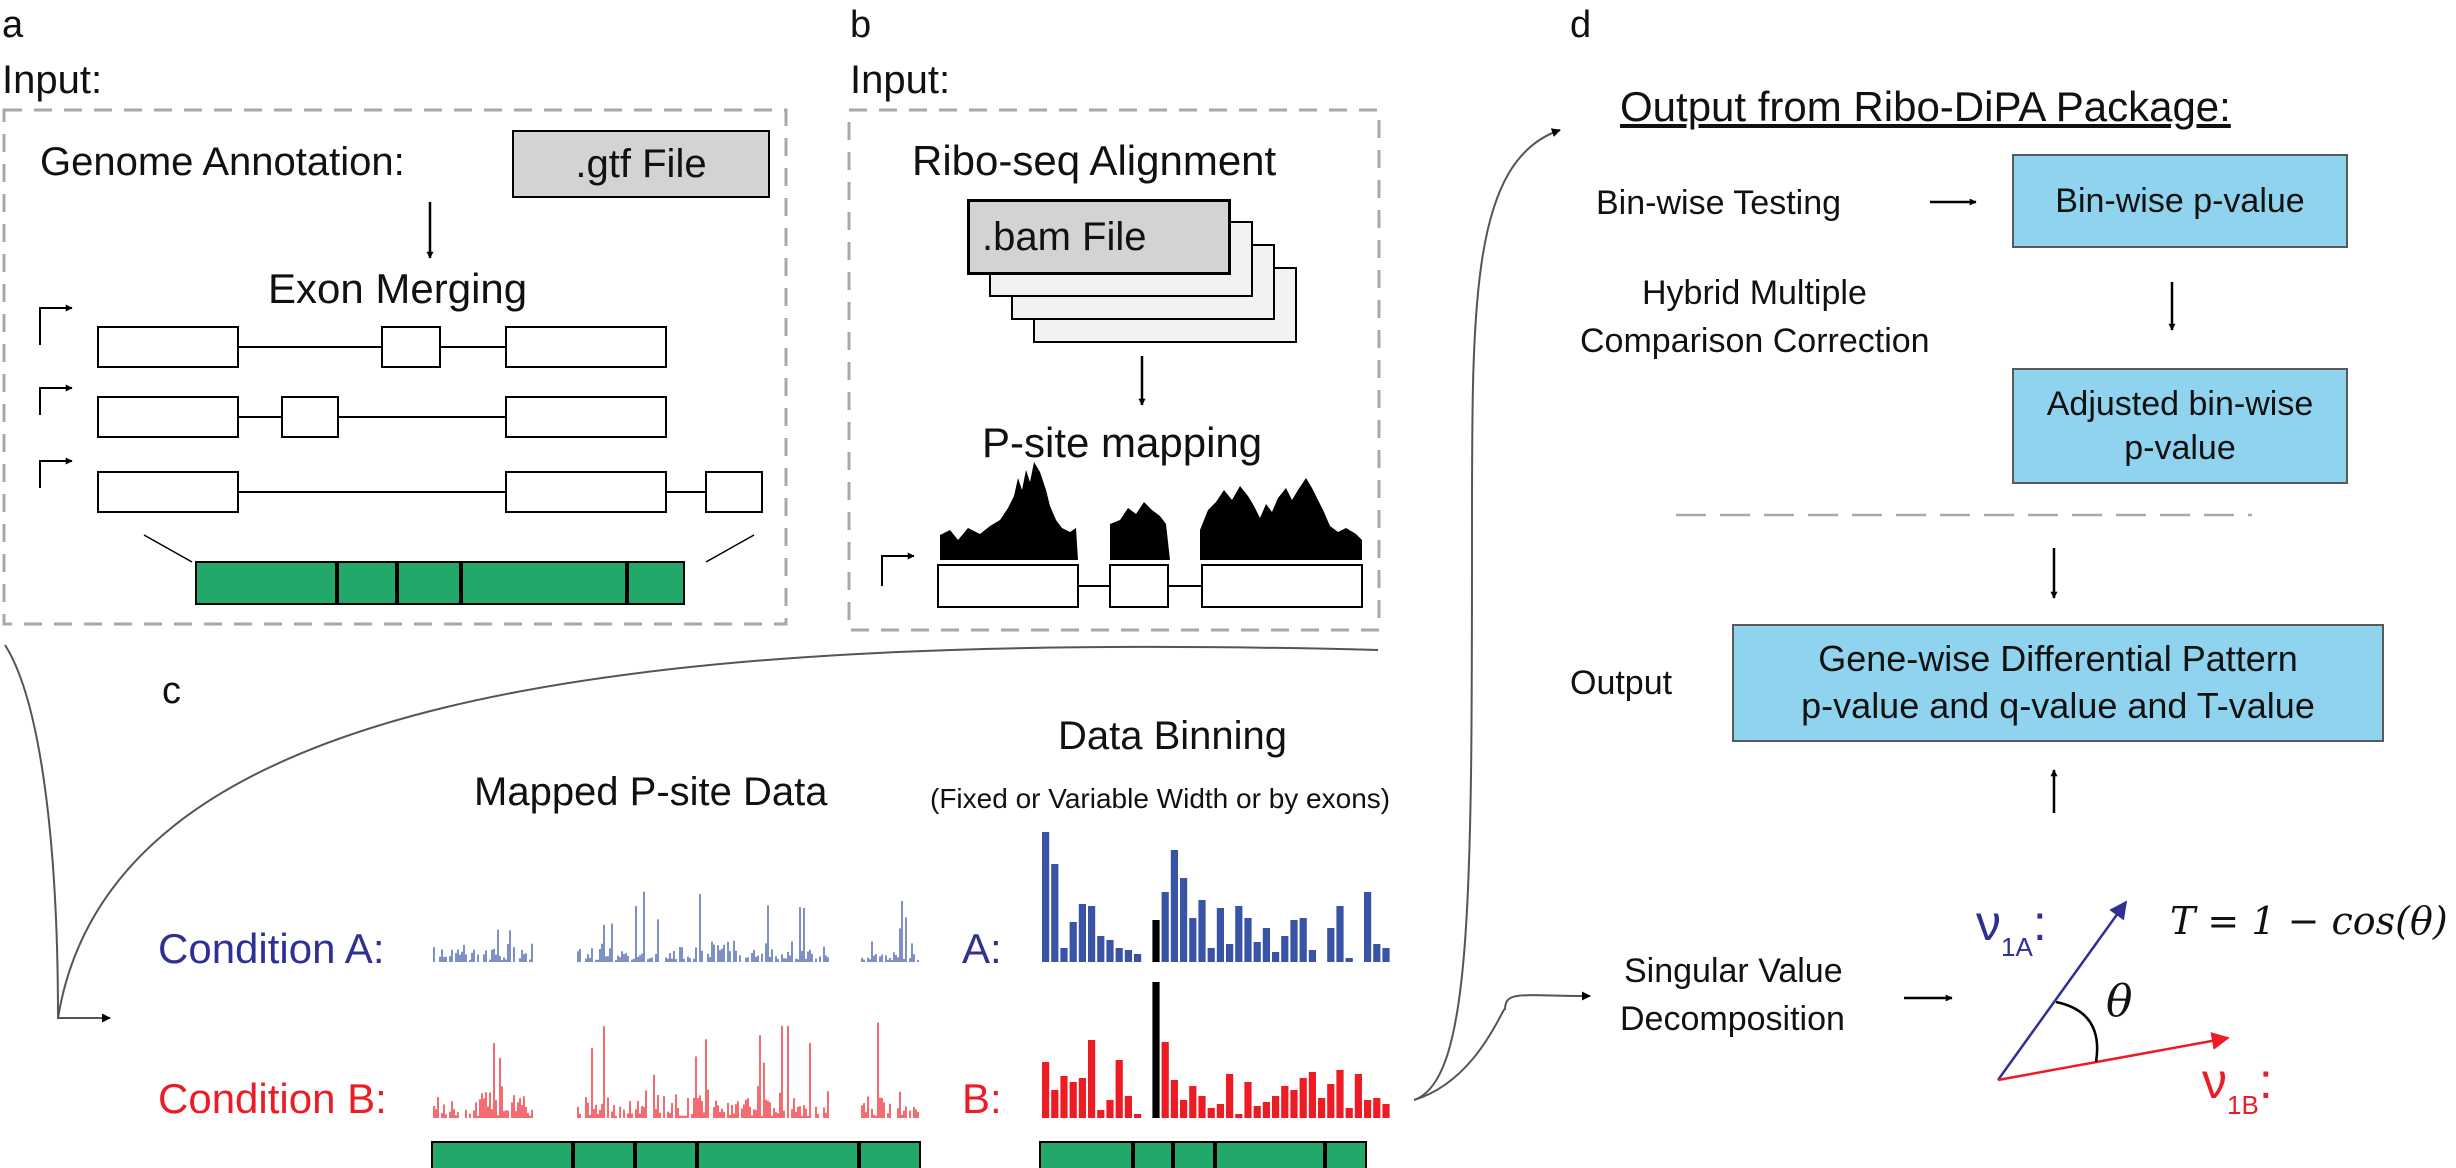 The image size is (2456, 1168). I want to click on gene-model-b, so click(1122, 580).